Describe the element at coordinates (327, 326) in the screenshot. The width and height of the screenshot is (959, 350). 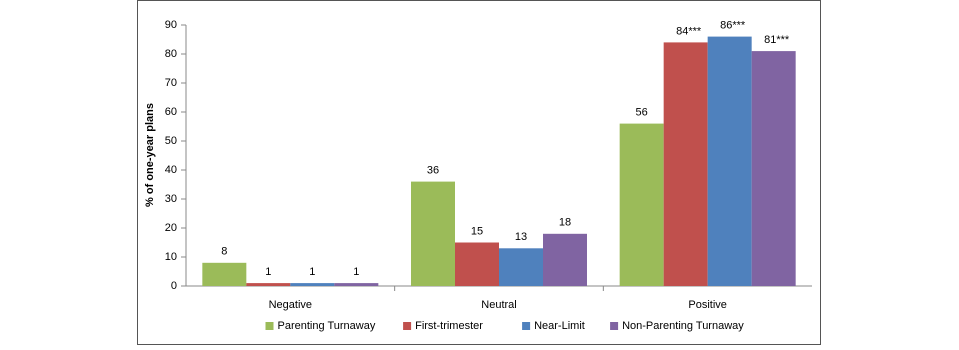
I see `legend-label: Parenting Turnaway` at that location.